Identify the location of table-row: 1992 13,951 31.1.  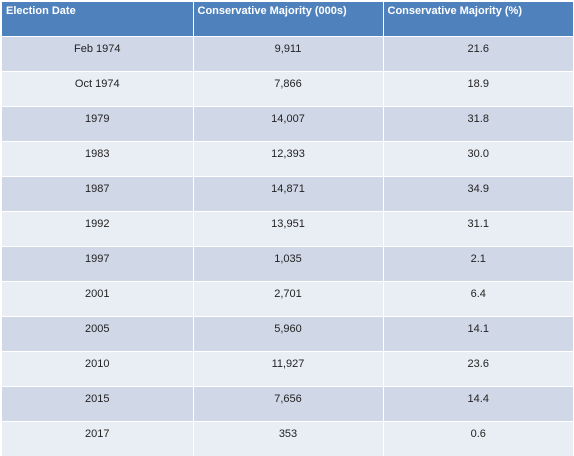
(287, 228).